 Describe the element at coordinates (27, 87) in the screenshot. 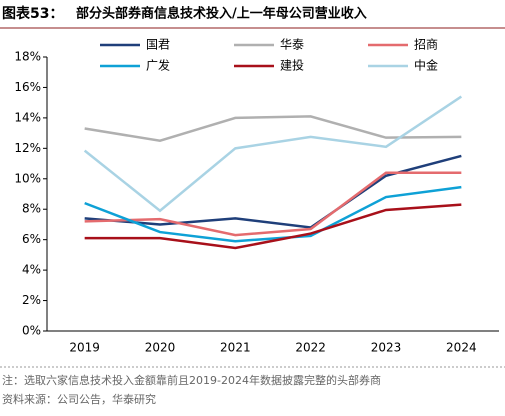

I see `y-tick-label: 16%` at that location.